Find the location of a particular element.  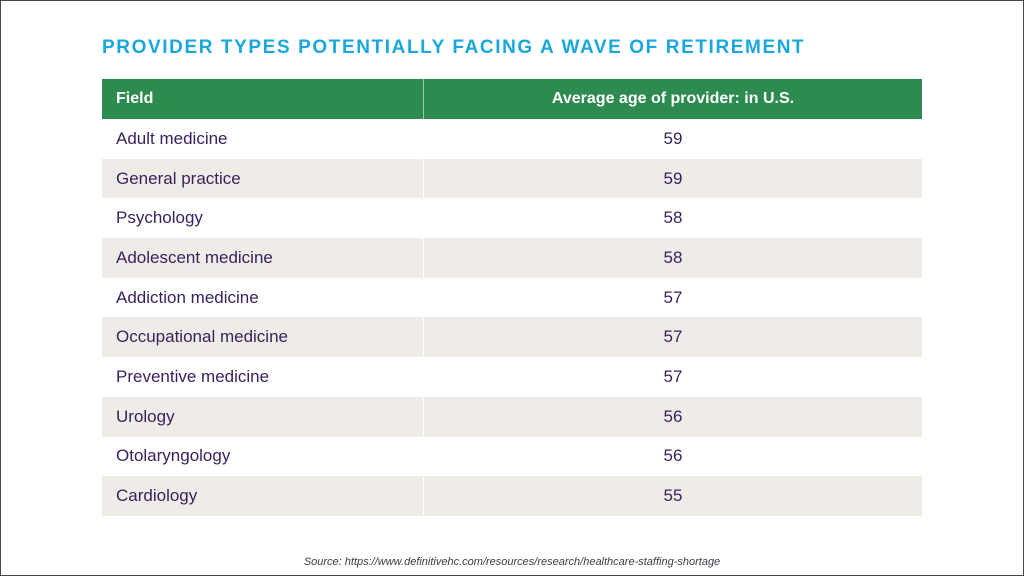

table-row: General practice 59 is located at coordinates (512, 178).